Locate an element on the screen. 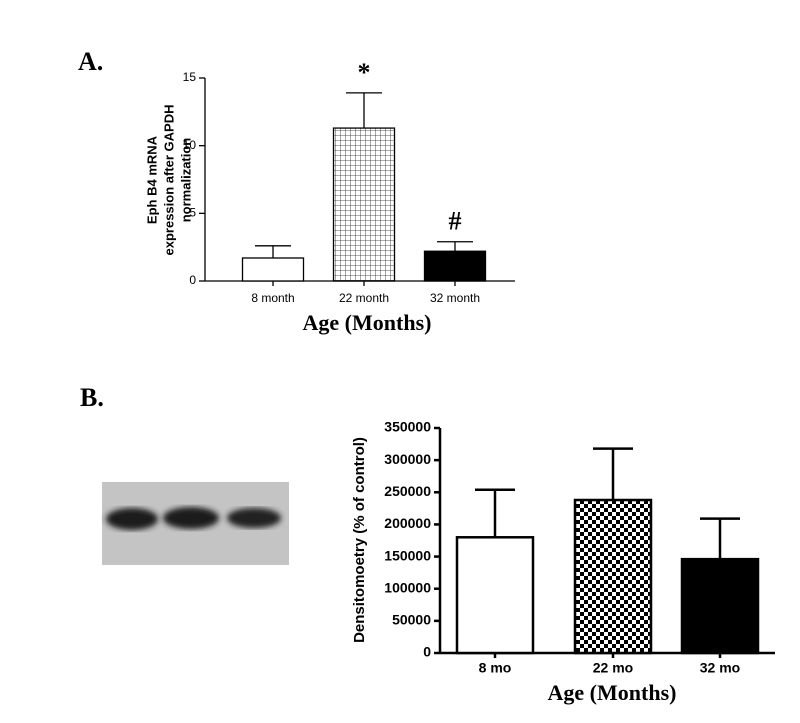 The image size is (800, 723). y-tick-label: 350000 is located at coordinates (407, 427).